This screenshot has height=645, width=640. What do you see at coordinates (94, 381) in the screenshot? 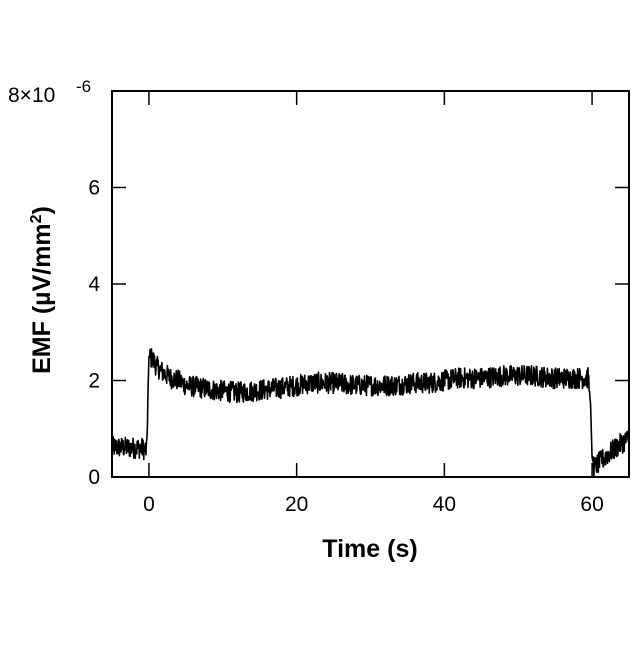
I see `y-tick-label: 2` at bounding box center [94, 381].